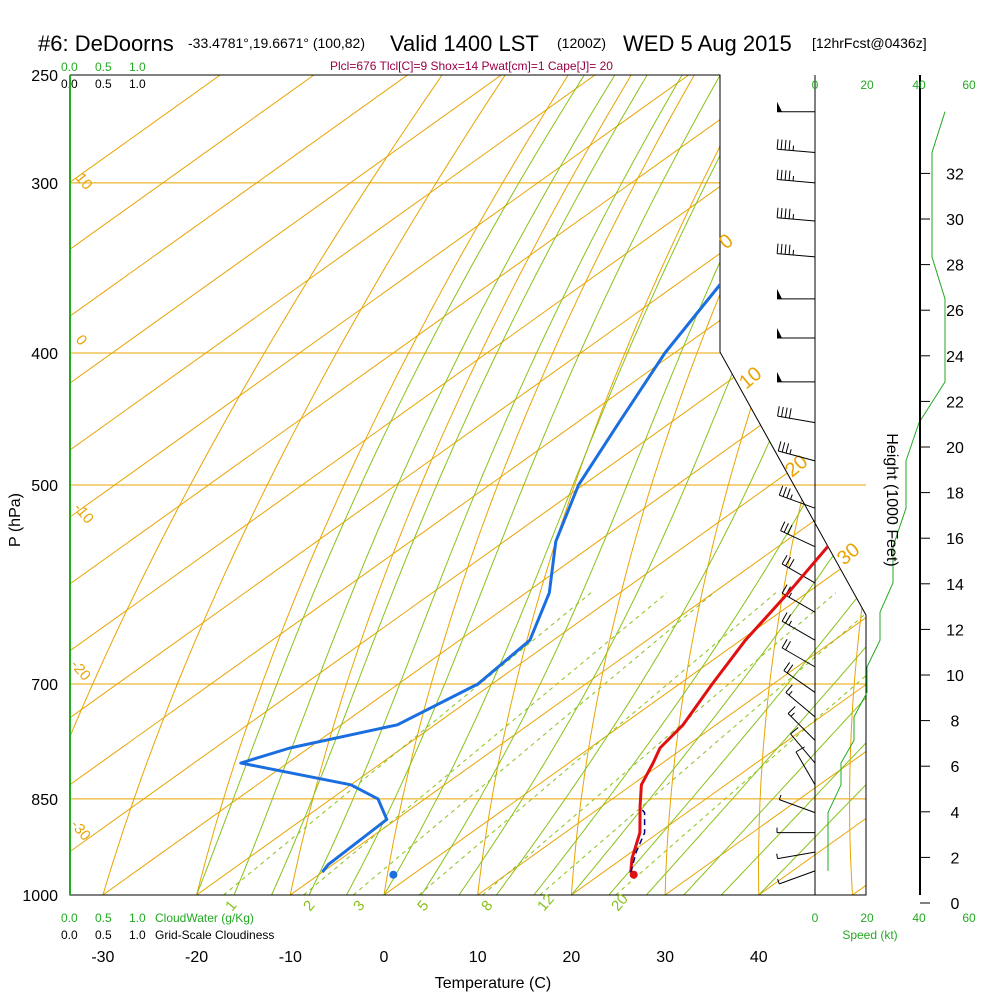  I want to click on temperature-tick-label: 30, so click(665, 957).